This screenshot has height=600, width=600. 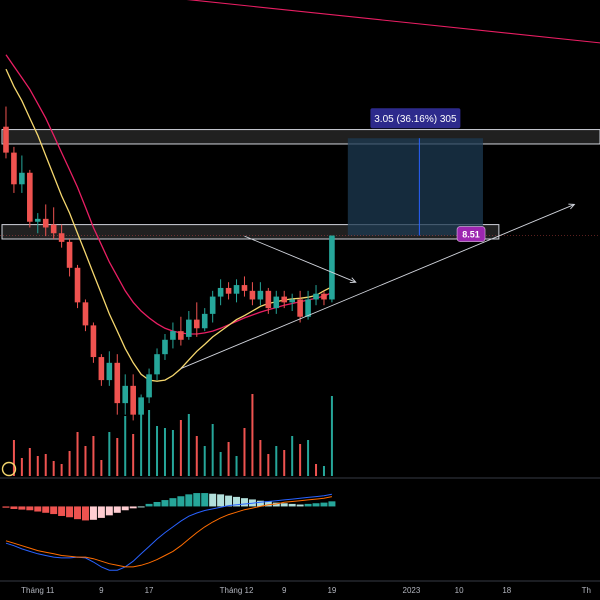 I want to click on price-zone, so click(x=300, y=137).